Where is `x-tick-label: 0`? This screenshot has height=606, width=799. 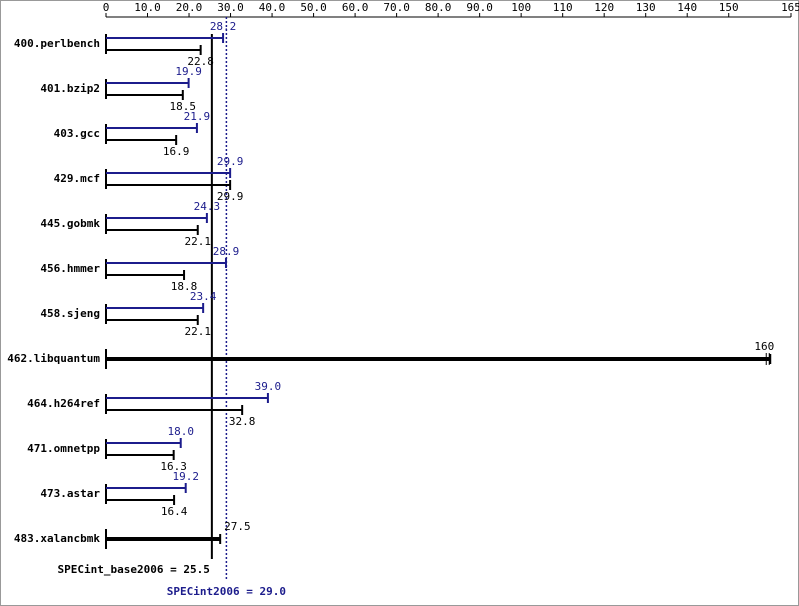 x-tick-label: 0 is located at coordinates (106, 7).